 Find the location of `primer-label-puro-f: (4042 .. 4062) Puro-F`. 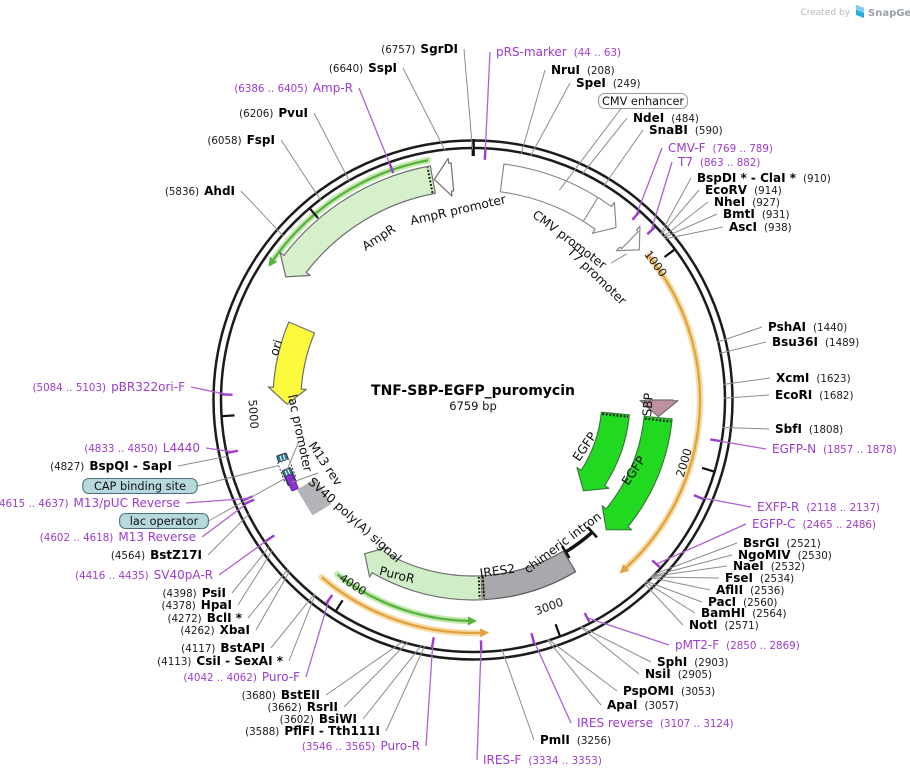

primer-label-puro-f: (4042 .. 4062) Puro-F is located at coordinates (241, 677).